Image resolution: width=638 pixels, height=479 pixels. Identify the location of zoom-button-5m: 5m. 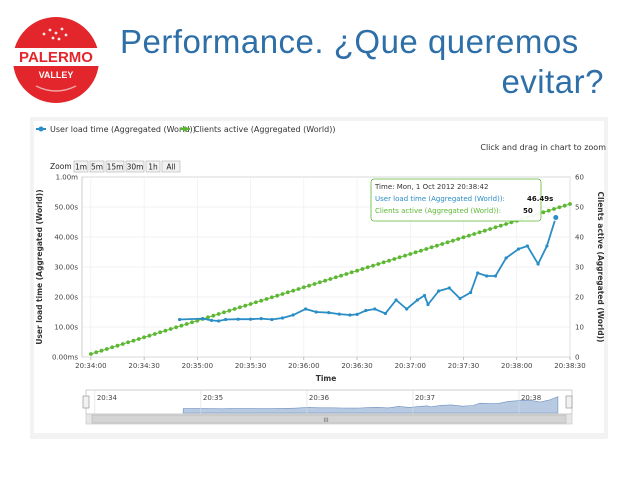
(97, 166).